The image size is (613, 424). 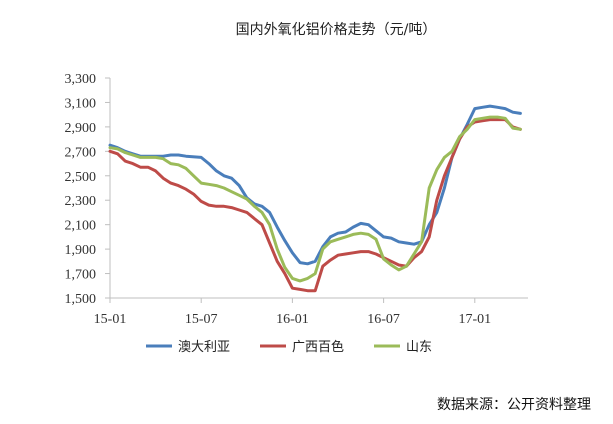 I want to click on y-tick-label: 3,300, so click(x=81, y=79).